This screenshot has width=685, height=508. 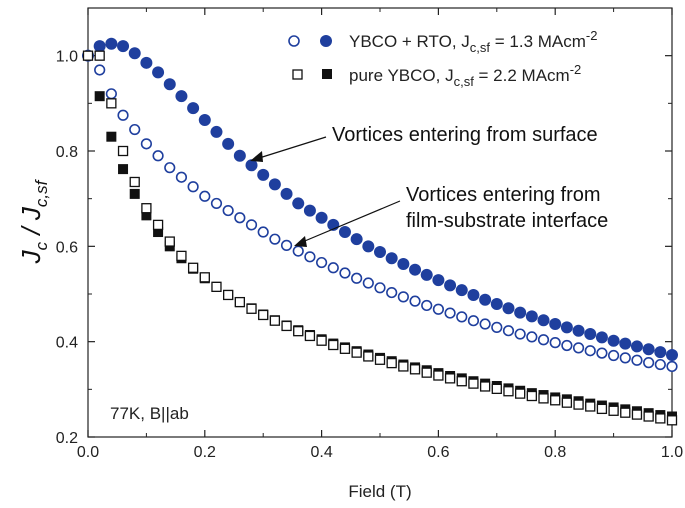 What do you see at coordinates (31, 256) in the screenshot?
I see `y-axis-title-main: J` at bounding box center [31, 256].